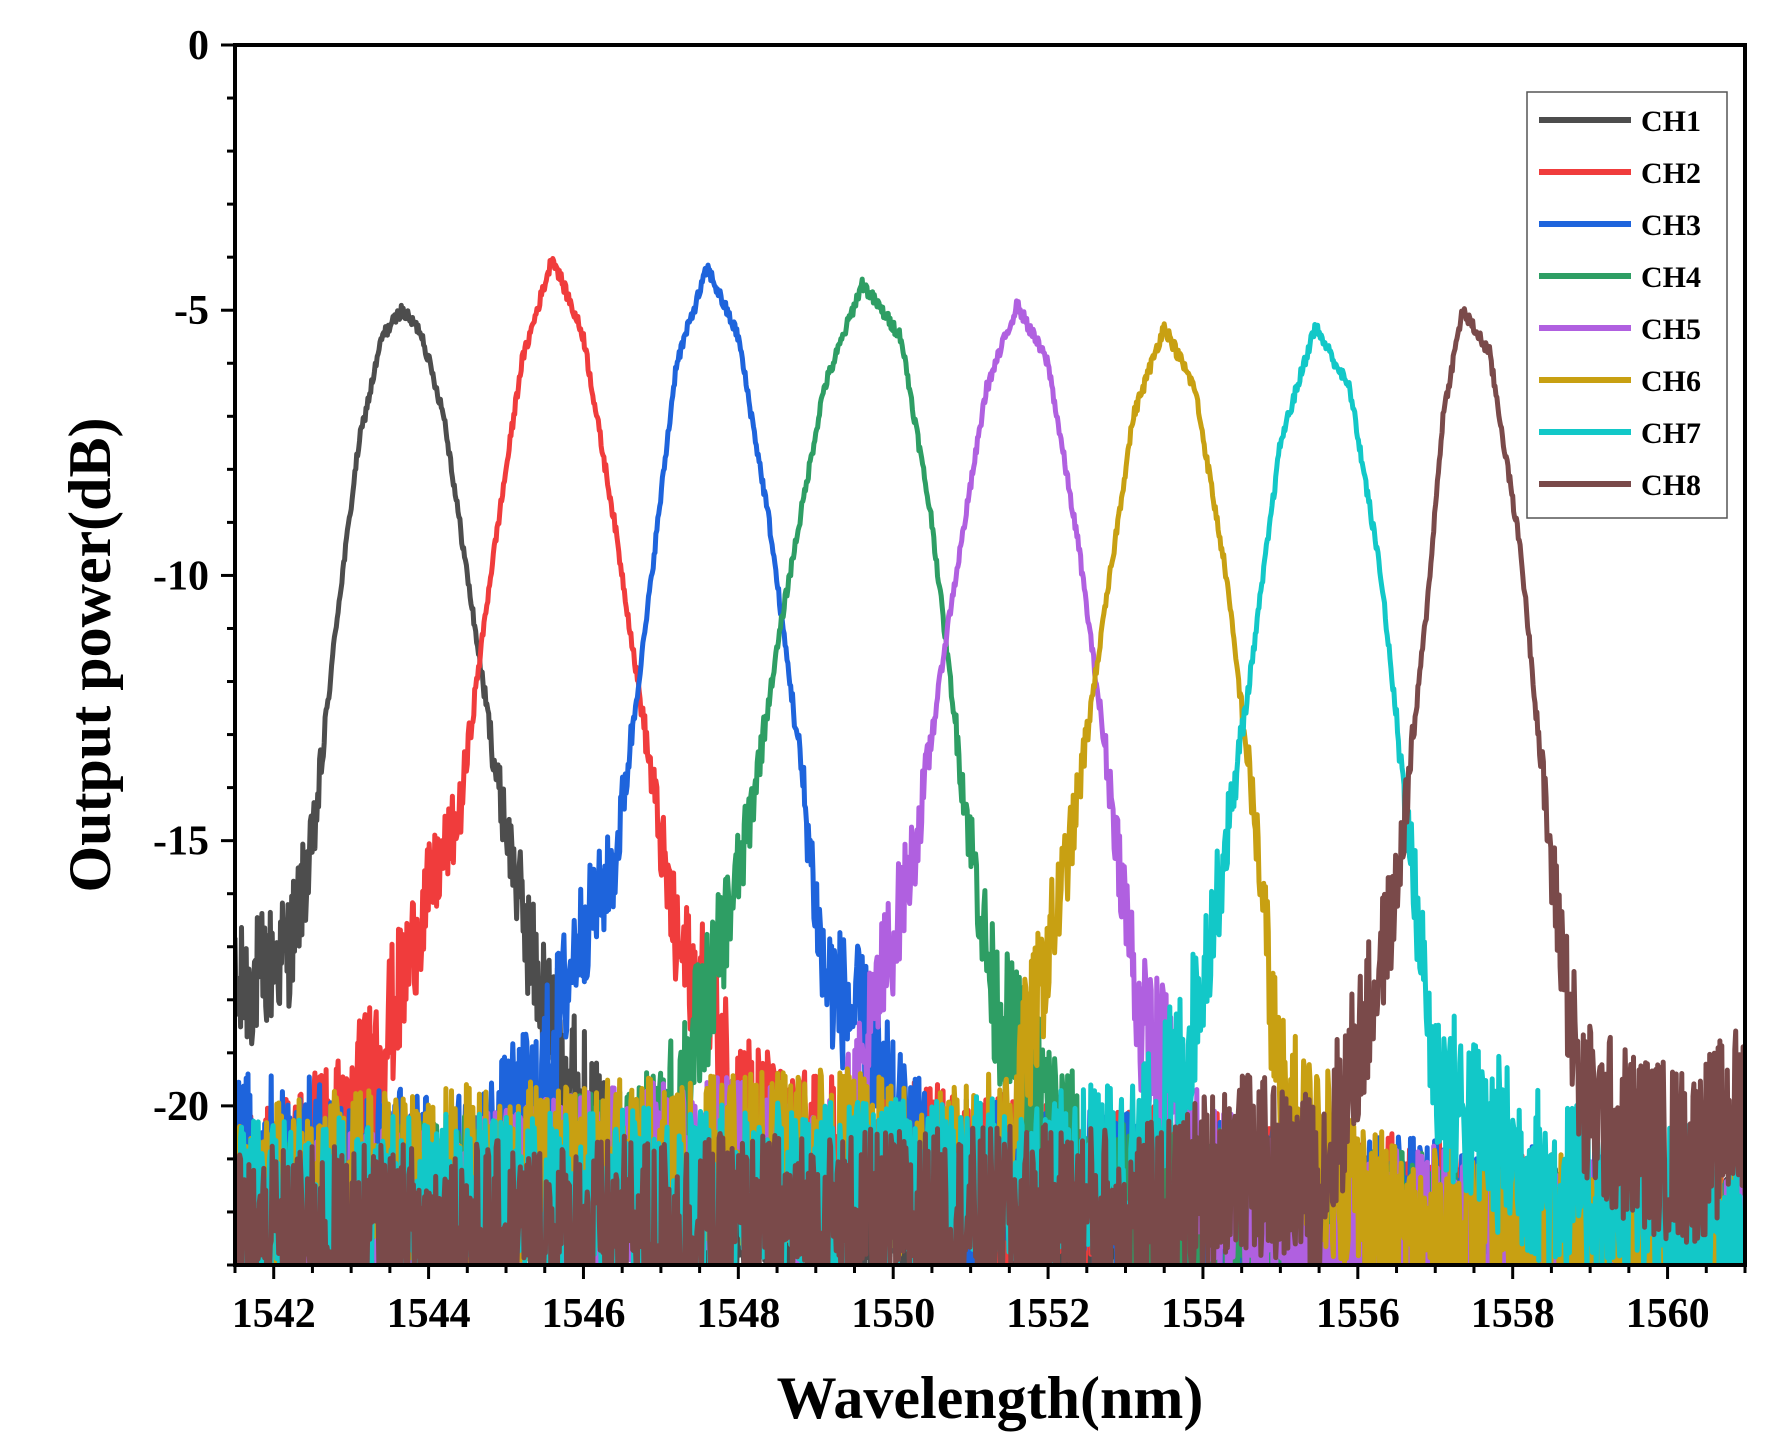  I want to click on legend-label-ch3: CH3, so click(1671, 225).